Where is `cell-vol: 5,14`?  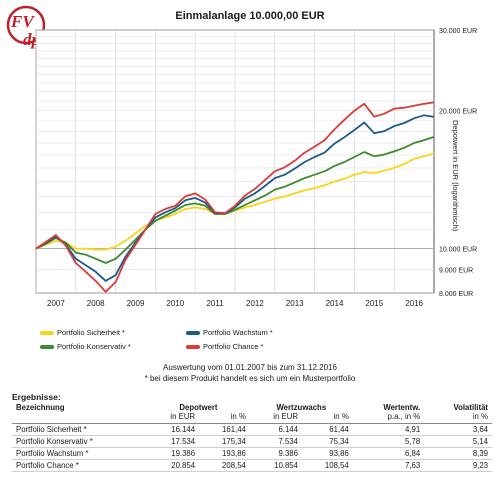
cell-vol: 5,14 is located at coordinates (458, 441).